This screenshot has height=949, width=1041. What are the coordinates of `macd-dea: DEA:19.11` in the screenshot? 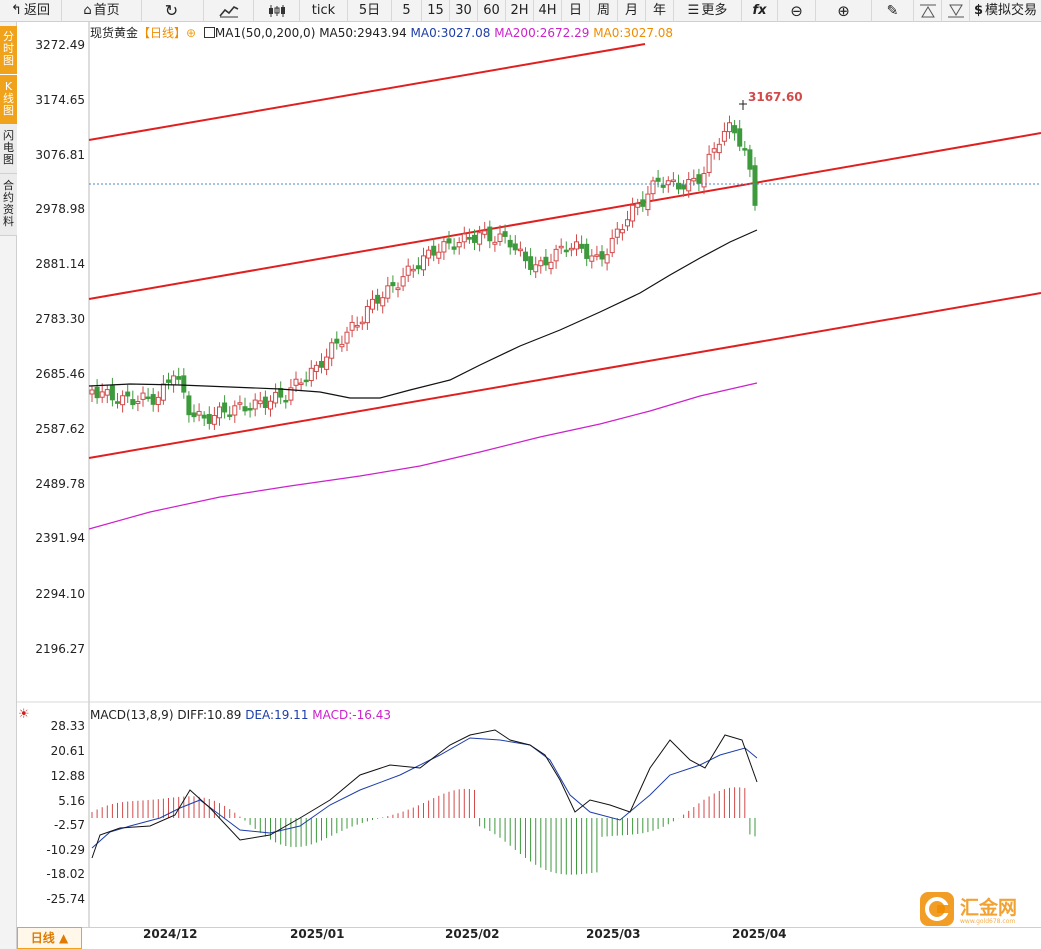 It's located at (277, 715).